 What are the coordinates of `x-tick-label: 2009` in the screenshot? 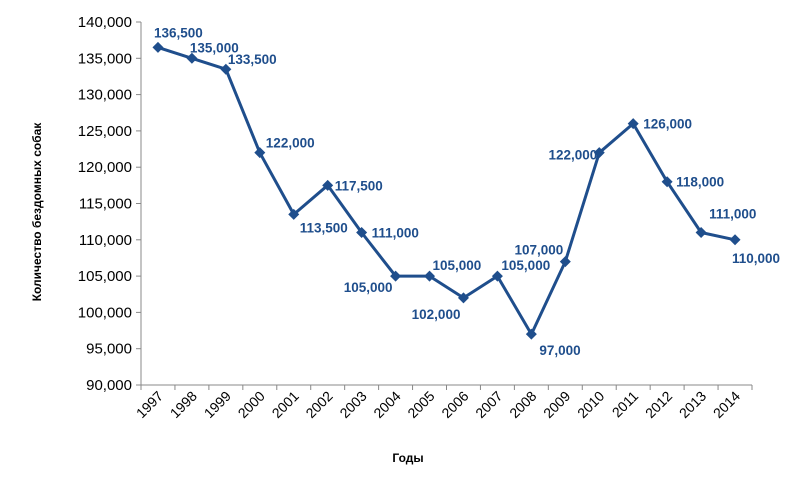 It's located at (556, 404).